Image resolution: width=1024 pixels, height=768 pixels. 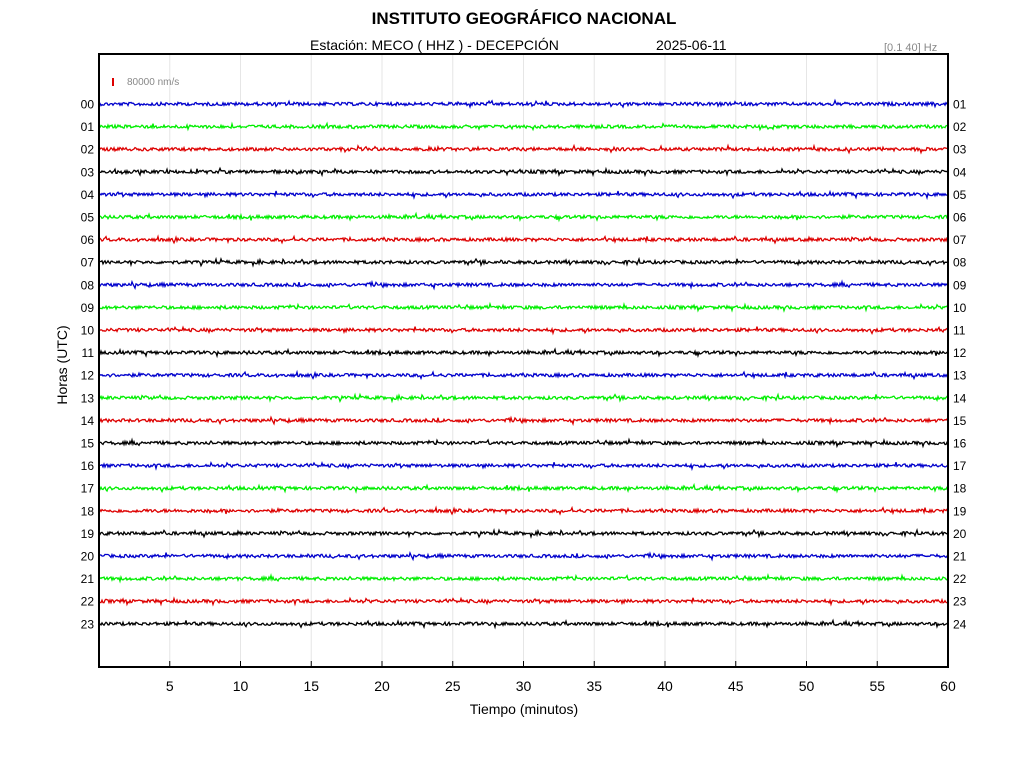 I want to click on right-hour-label-20: 20, so click(x=960, y=534).